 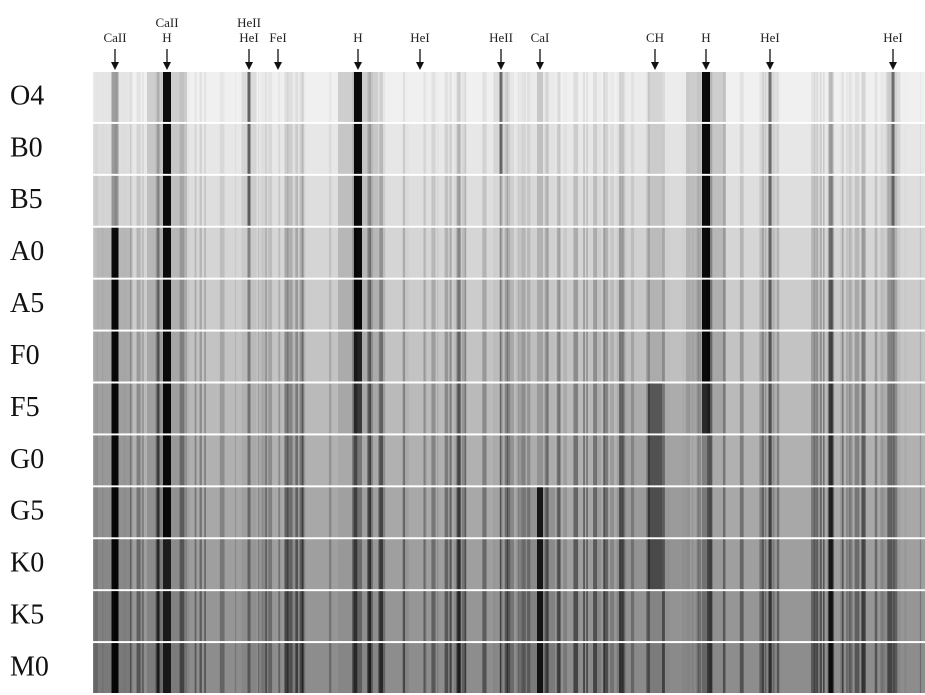 What do you see at coordinates (509, 200) in the screenshot?
I see `spectrum-strip` at bounding box center [509, 200].